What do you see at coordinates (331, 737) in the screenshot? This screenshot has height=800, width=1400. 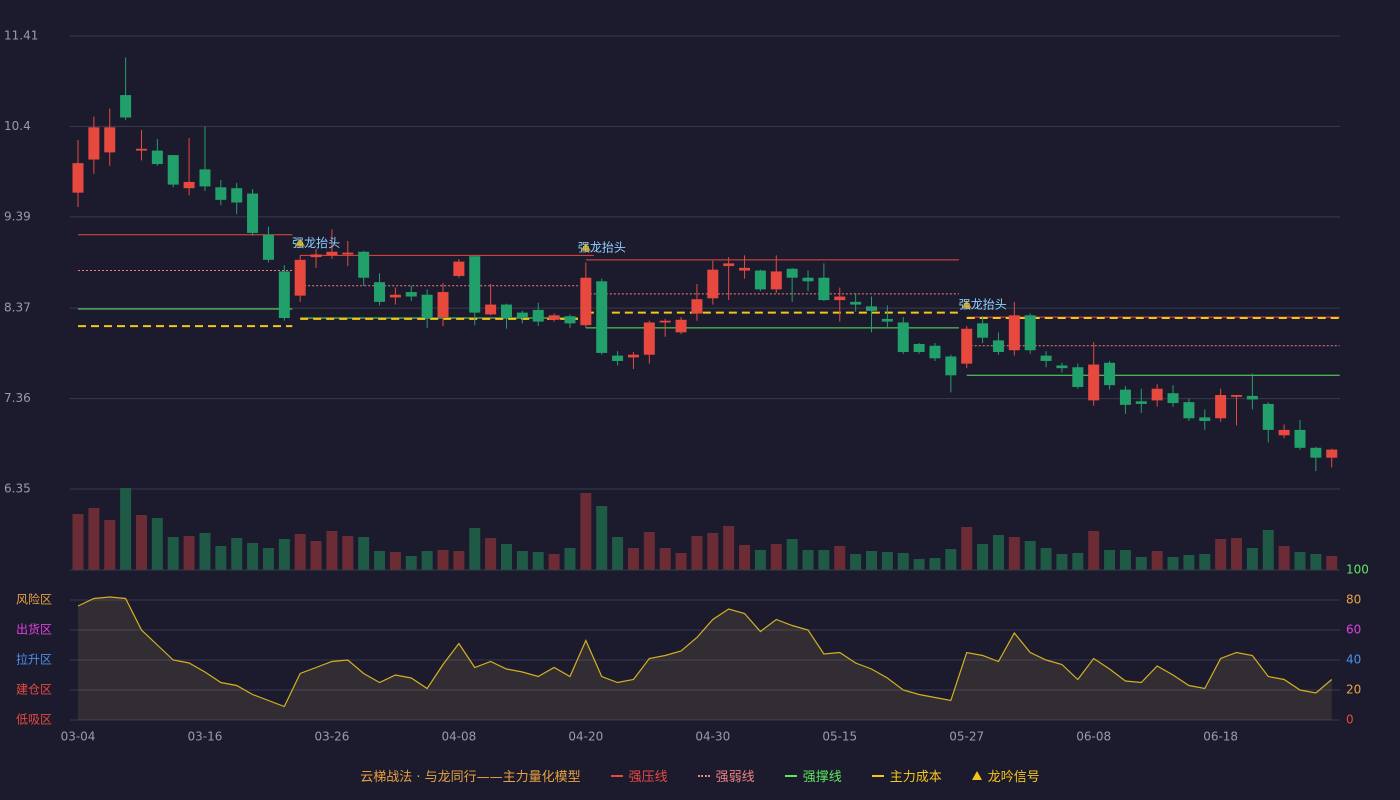 I see `x-tick-label: 03-26` at bounding box center [331, 737].